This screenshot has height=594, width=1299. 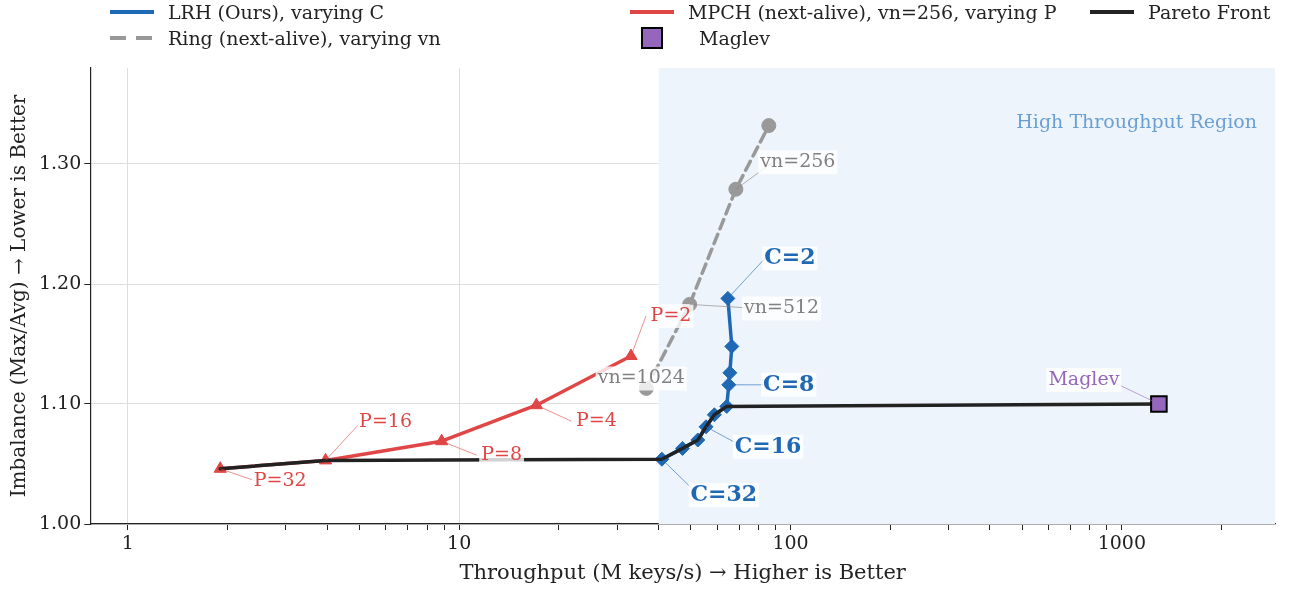 I want to click on legend-label: Ring (next-alive), varying vn, so click(x=304, y=38).